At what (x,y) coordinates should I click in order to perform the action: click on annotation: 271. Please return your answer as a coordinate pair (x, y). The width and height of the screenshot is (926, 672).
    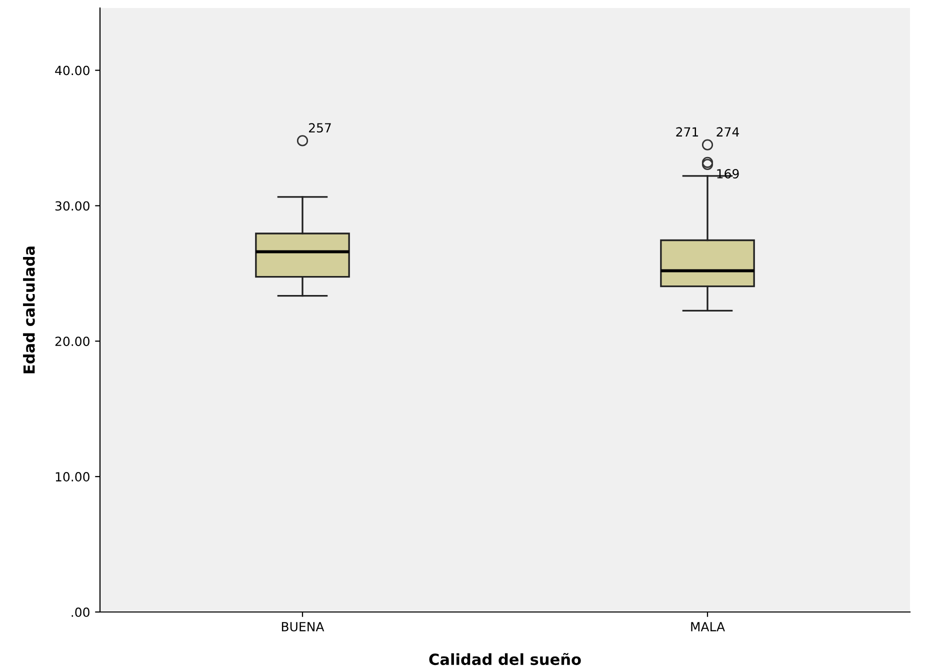
    Looking at the image, I should click on (687, 131).